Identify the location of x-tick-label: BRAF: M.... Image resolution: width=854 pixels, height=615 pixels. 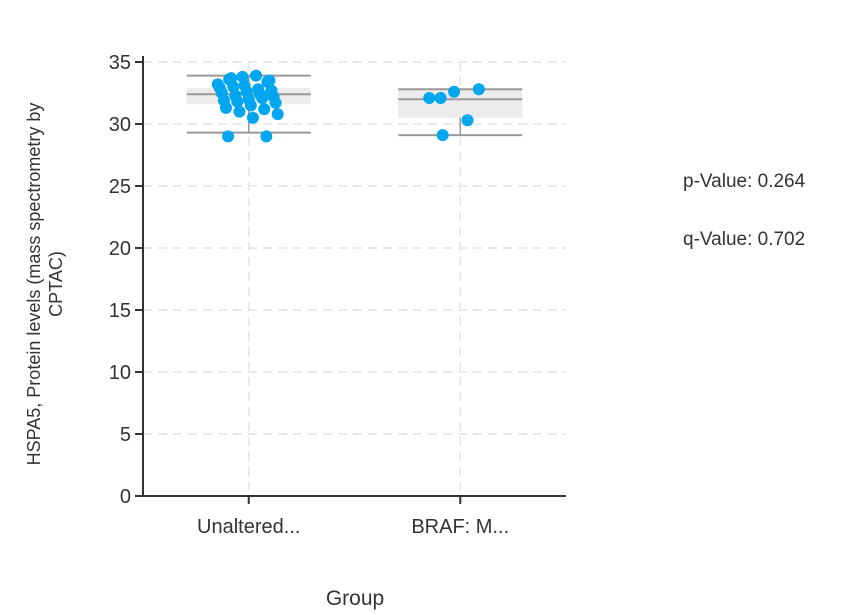
(460, 527).